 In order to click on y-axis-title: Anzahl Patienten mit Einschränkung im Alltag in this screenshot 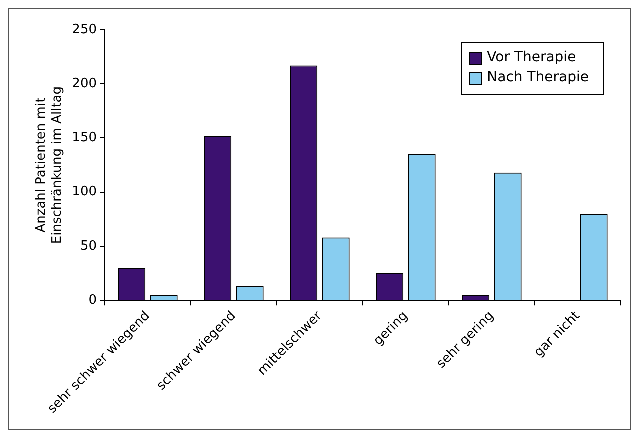, I will do `click(49, 165)`.